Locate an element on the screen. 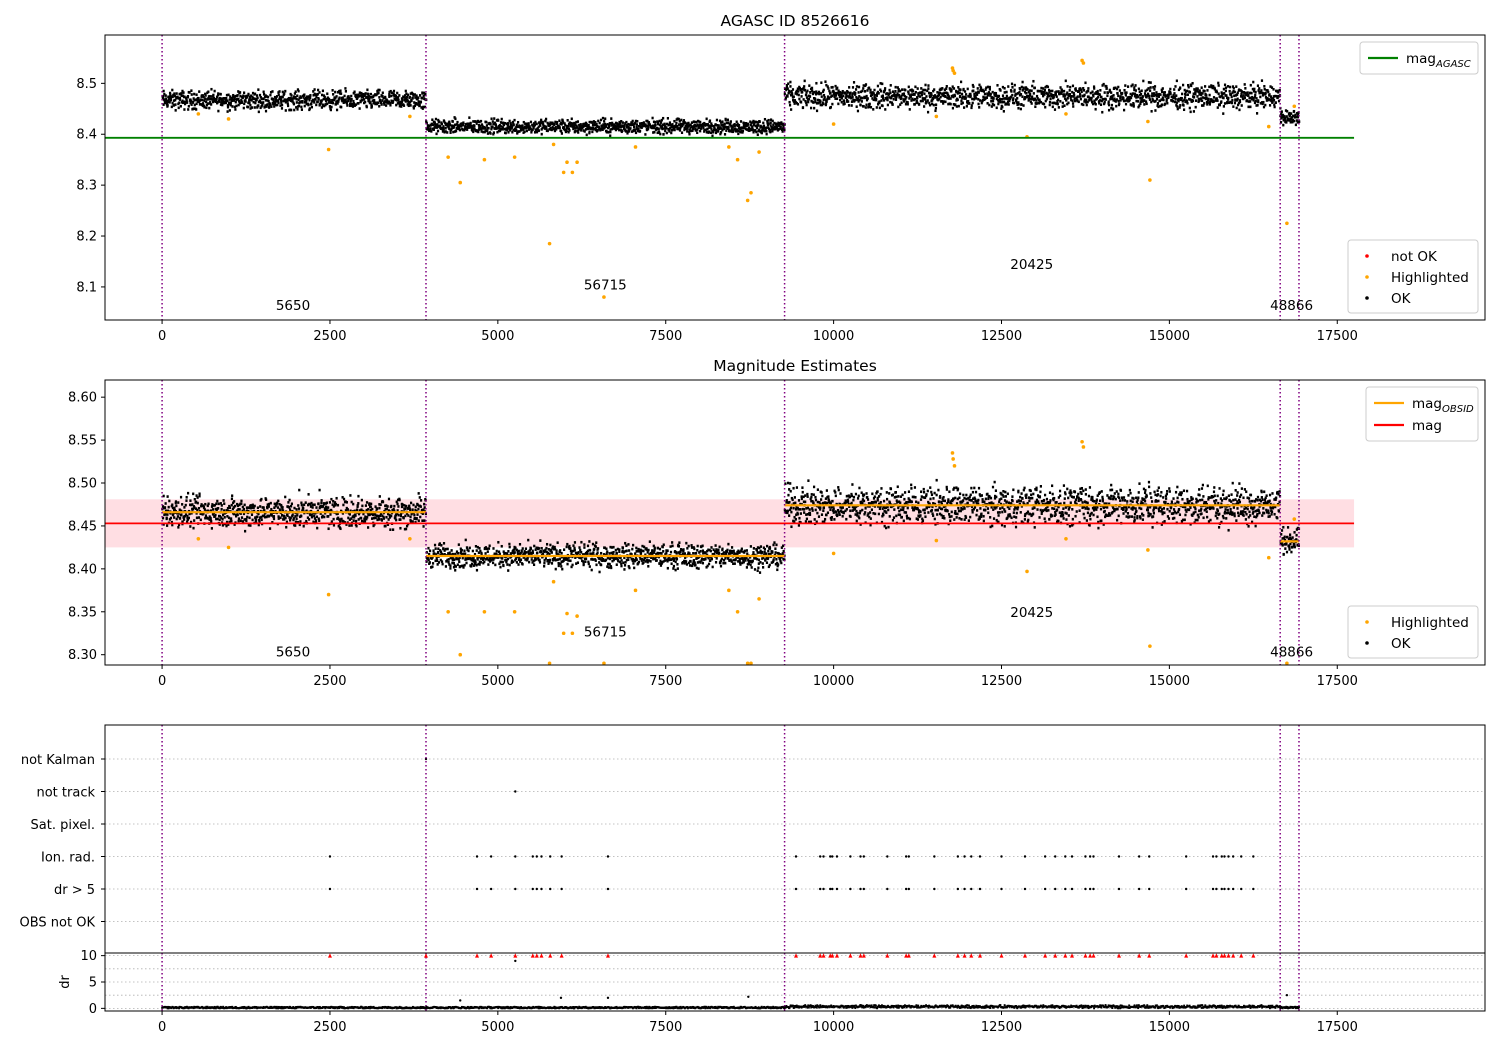 This screenshot has height=1050, width=1500. x-tick-label: 5000 is located at coordinates (497, 336).